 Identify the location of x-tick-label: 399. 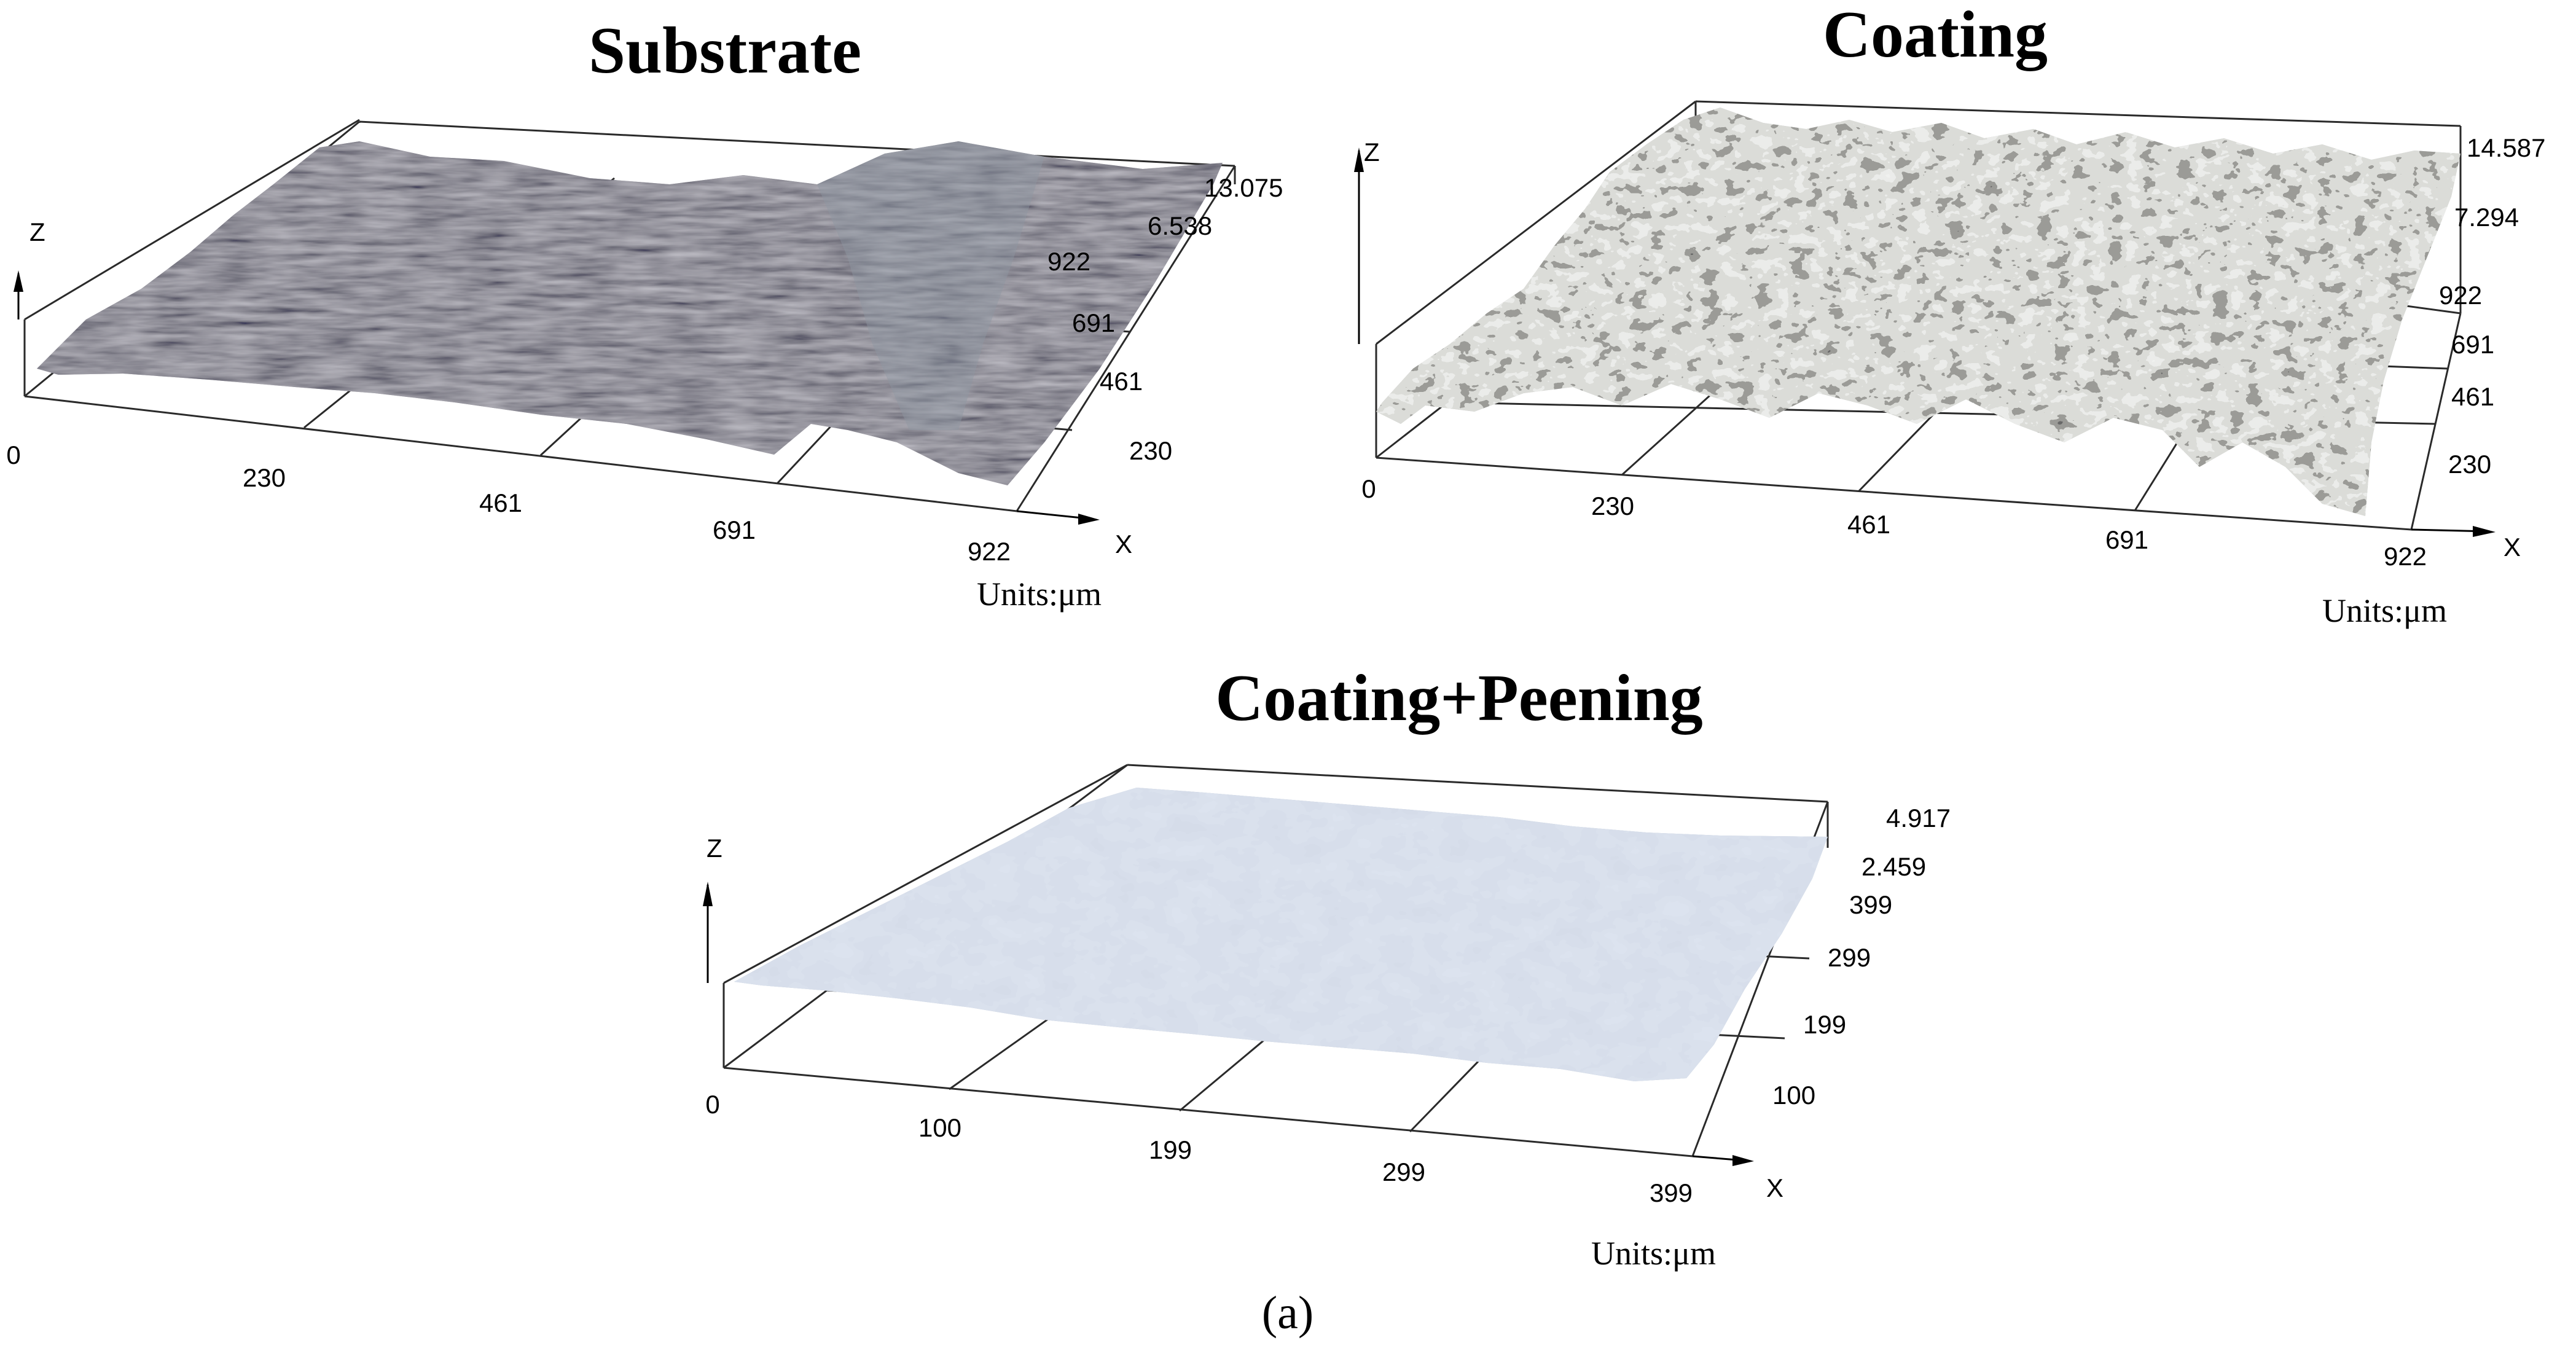
(1671, 1192).